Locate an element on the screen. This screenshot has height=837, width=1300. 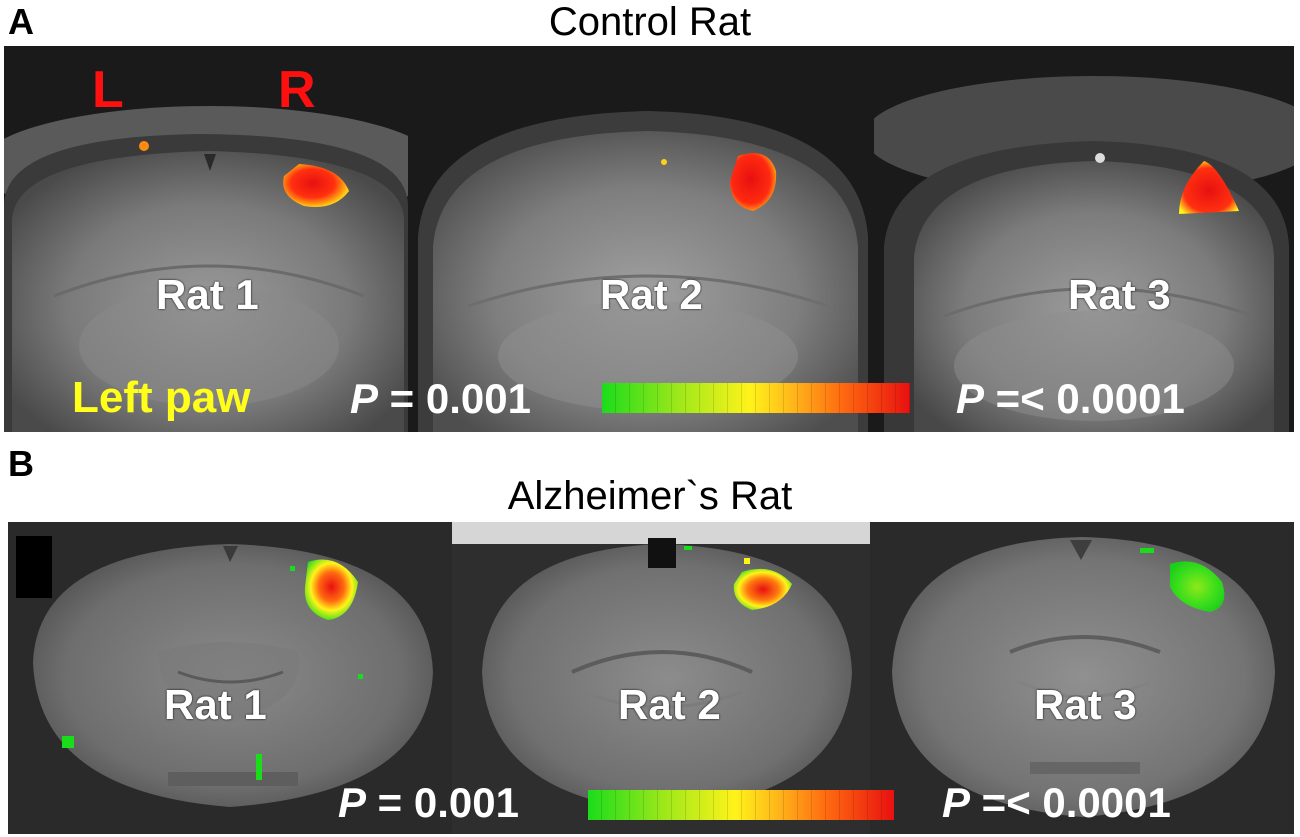
alzheimer-rat-3-label: Rat 3 is located at coordinates (1085, 704).